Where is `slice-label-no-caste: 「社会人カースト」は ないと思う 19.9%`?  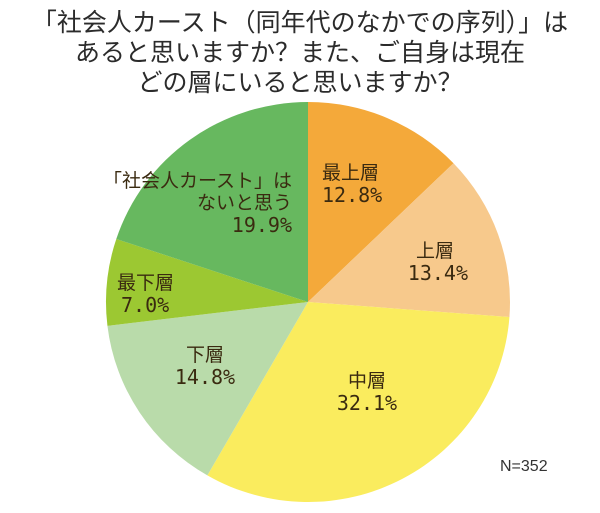 slice-label-no-caste: 「社会人カースト」は ないと思う 19.9% is located at coordinates (166, 203).